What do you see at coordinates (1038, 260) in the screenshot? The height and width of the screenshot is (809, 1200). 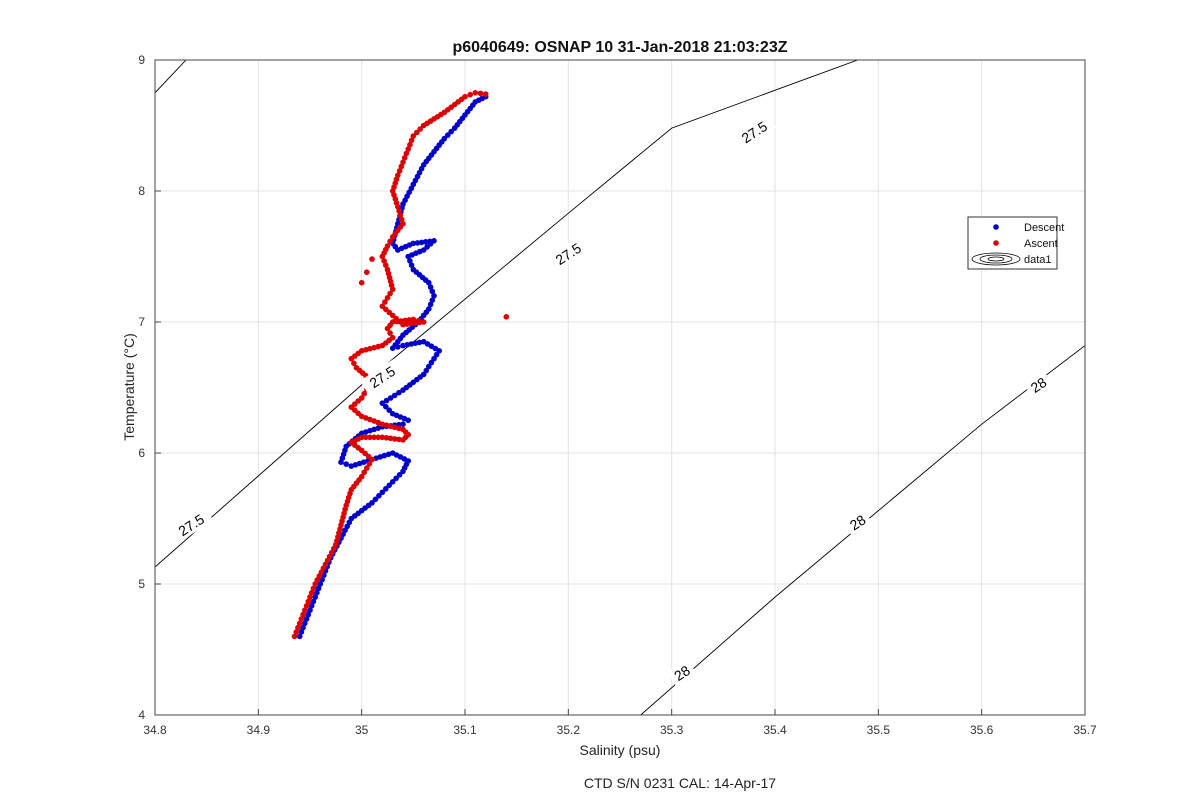 I see `legend-label-data1: data1` at bounding box center [1038, 260].